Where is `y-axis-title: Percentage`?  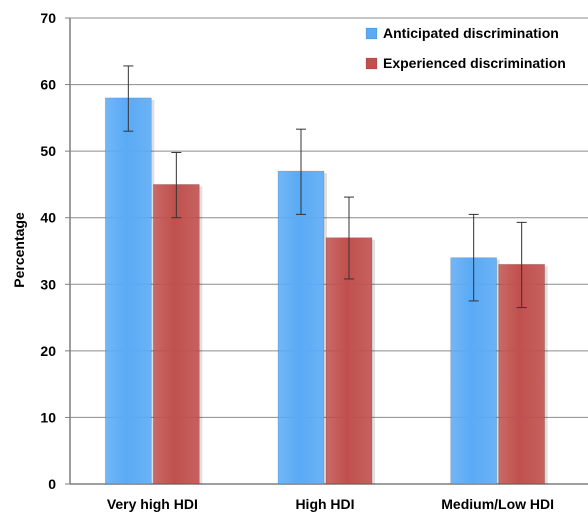 y-axis-title: Percentage is located at coordinates (19, 250).